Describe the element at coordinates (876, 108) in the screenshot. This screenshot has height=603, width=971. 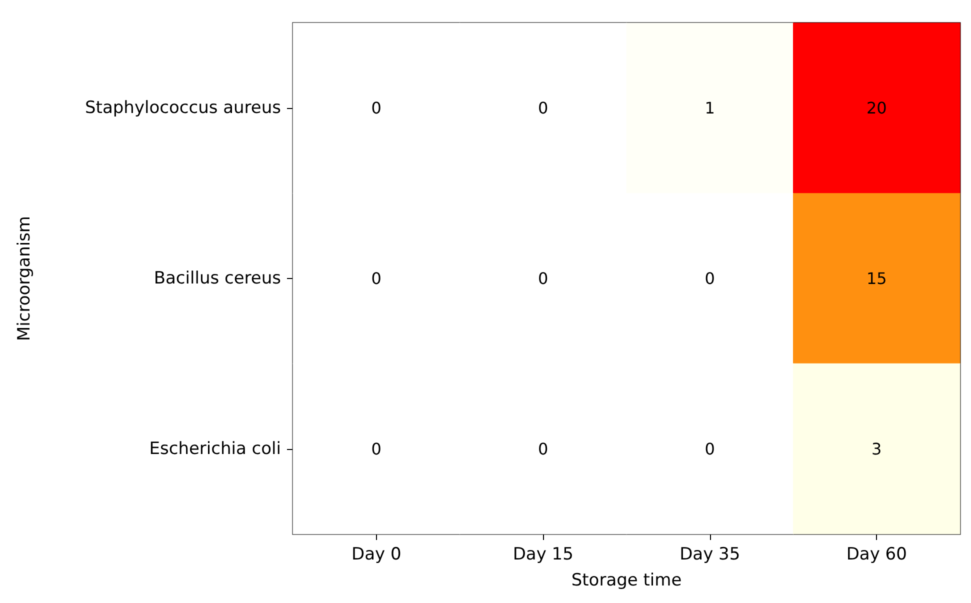
I see `data-label: 20` at that location.